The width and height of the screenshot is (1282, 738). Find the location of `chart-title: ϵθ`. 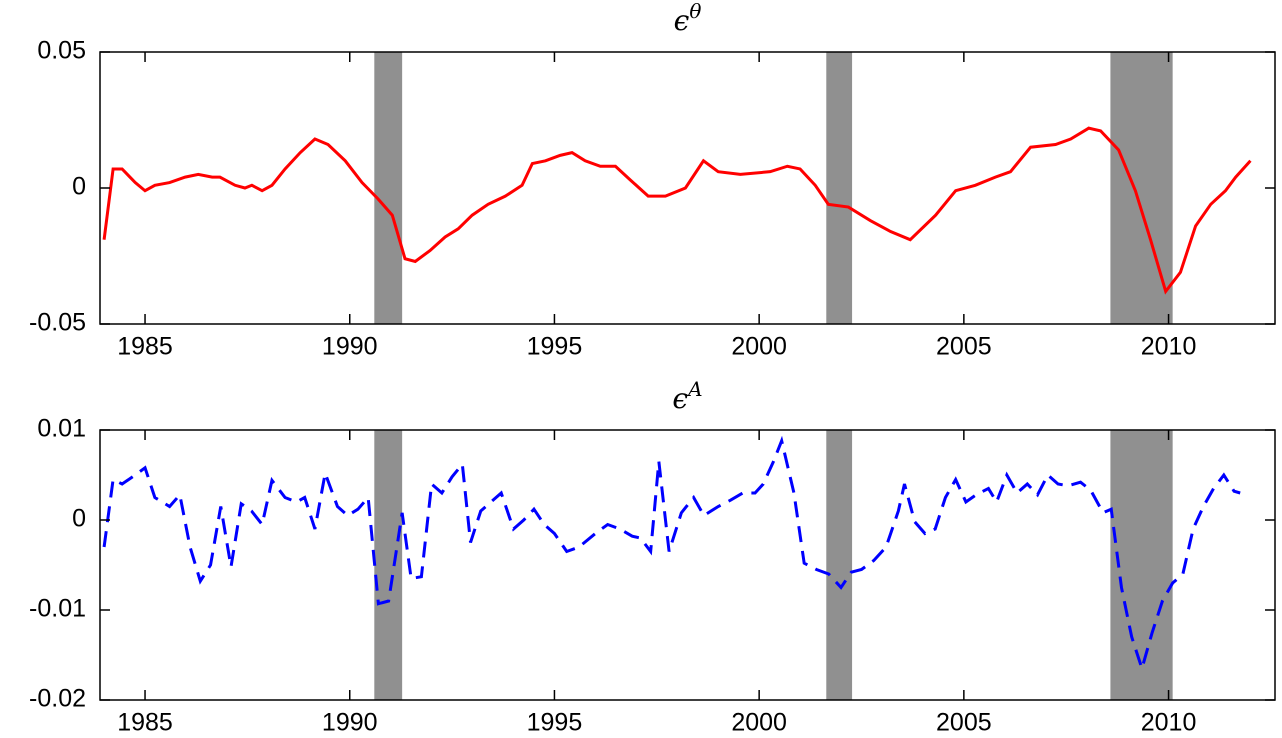

chart-title: ϵθ is located at coordinates (688, 18).